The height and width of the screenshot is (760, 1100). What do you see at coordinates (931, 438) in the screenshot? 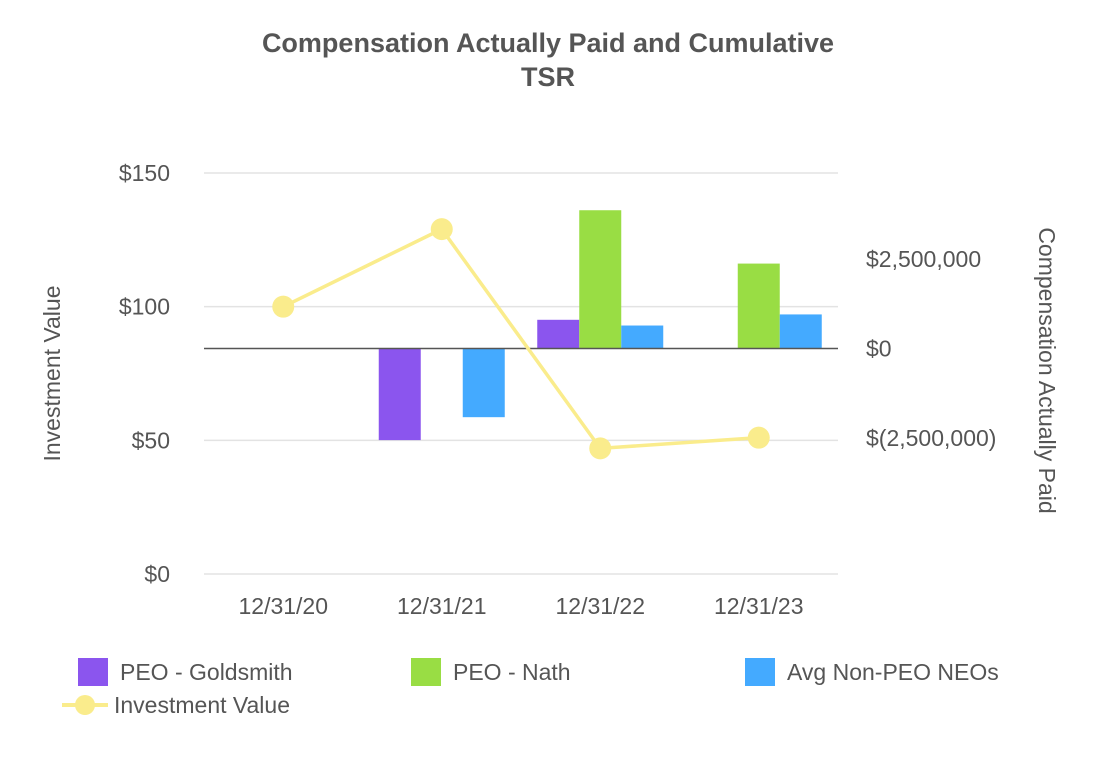
I see `y2-tick-label: $(2,500,000)` at bounding box center [931, 438].